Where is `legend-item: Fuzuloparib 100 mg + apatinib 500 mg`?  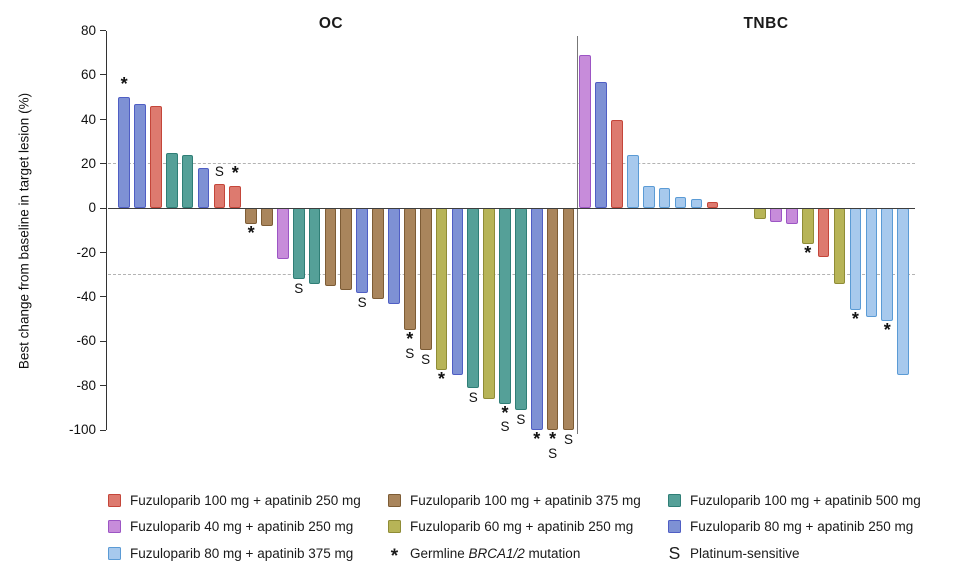 legend-item: Fuzuloparib 100 mg + apatinib 500 mg is located at coordinates (794, 500).